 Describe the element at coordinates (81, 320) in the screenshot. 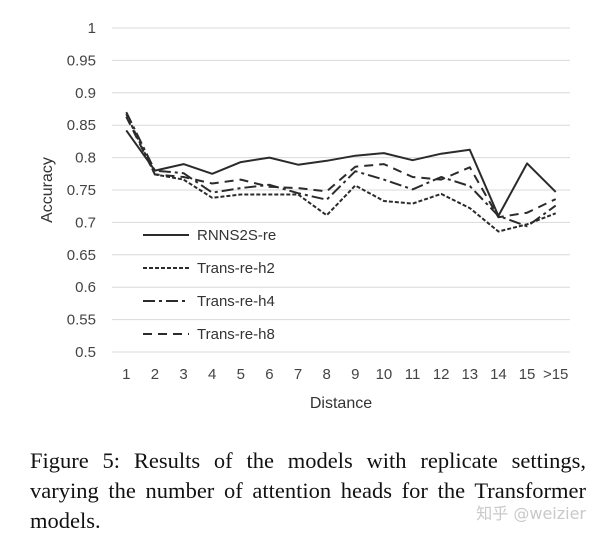

I see `y-tick-label: 0.55` at that location.